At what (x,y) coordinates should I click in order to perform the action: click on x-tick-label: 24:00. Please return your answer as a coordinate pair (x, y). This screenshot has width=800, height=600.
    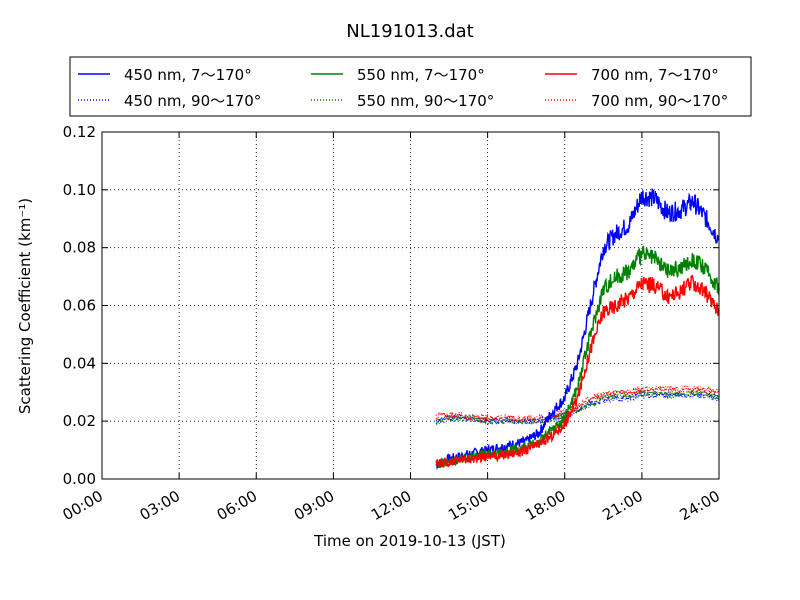
    Looking at the image, I should click on (700, 505).